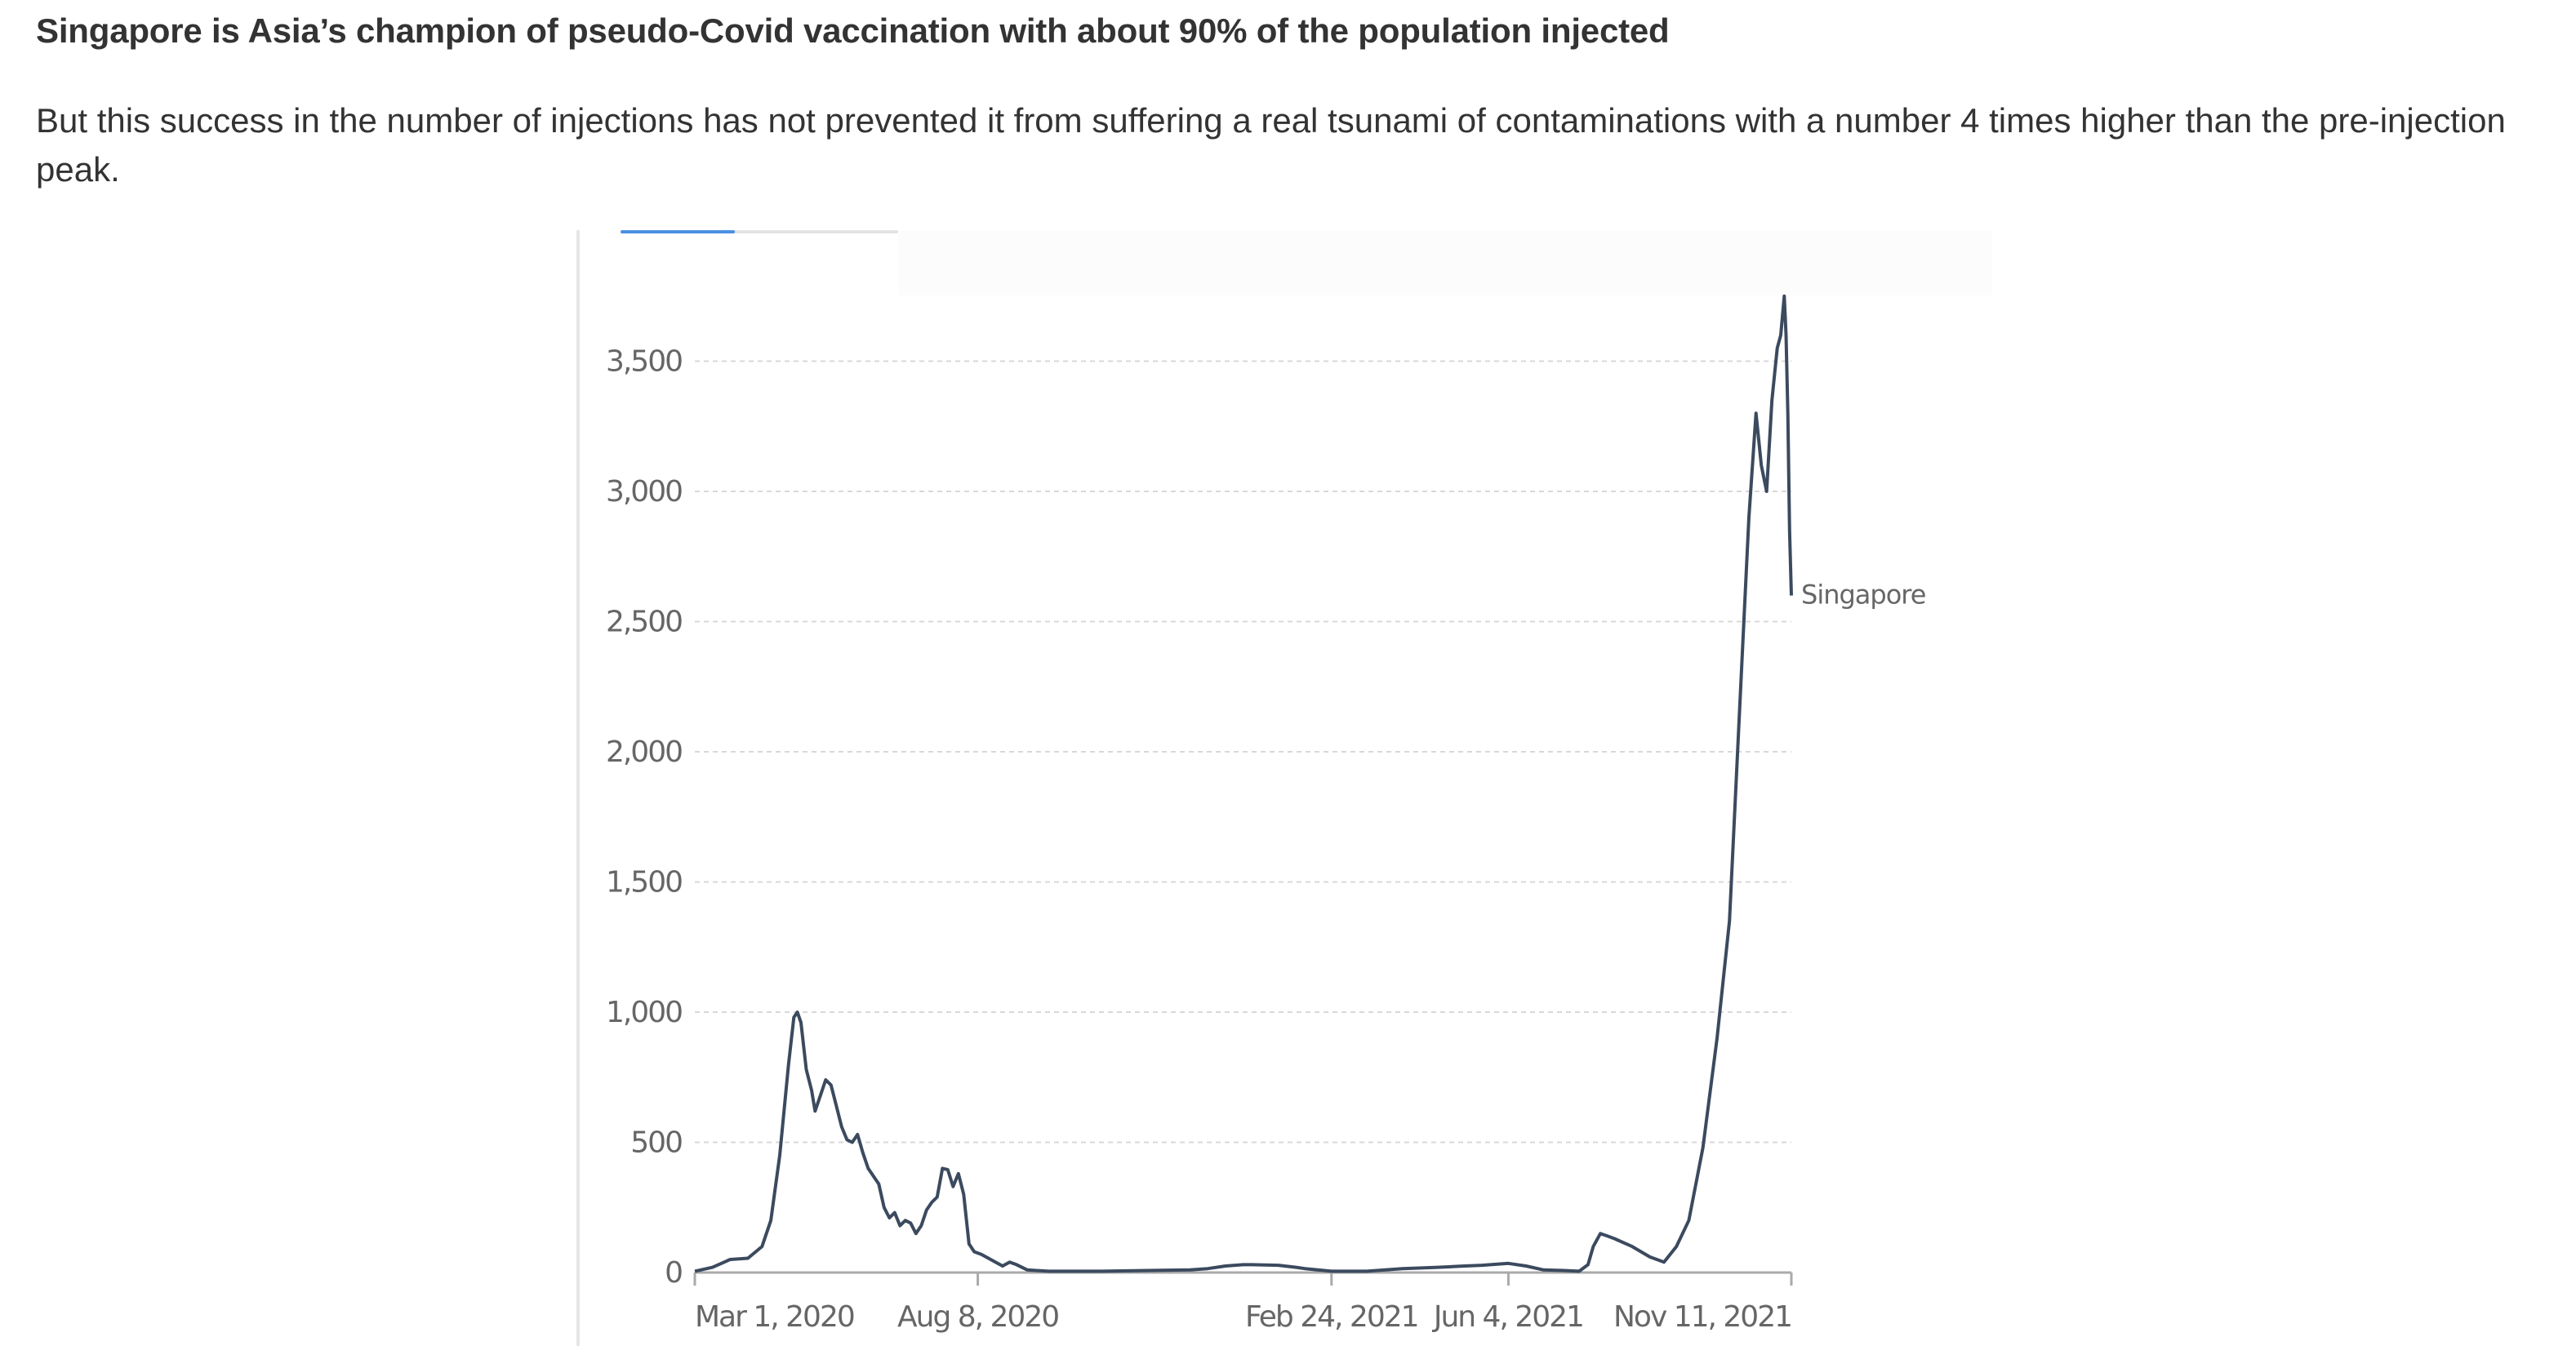 The height and width of the screenshot is (1346, 2576). I want to click on chart-header-area, so click(1445, 262).